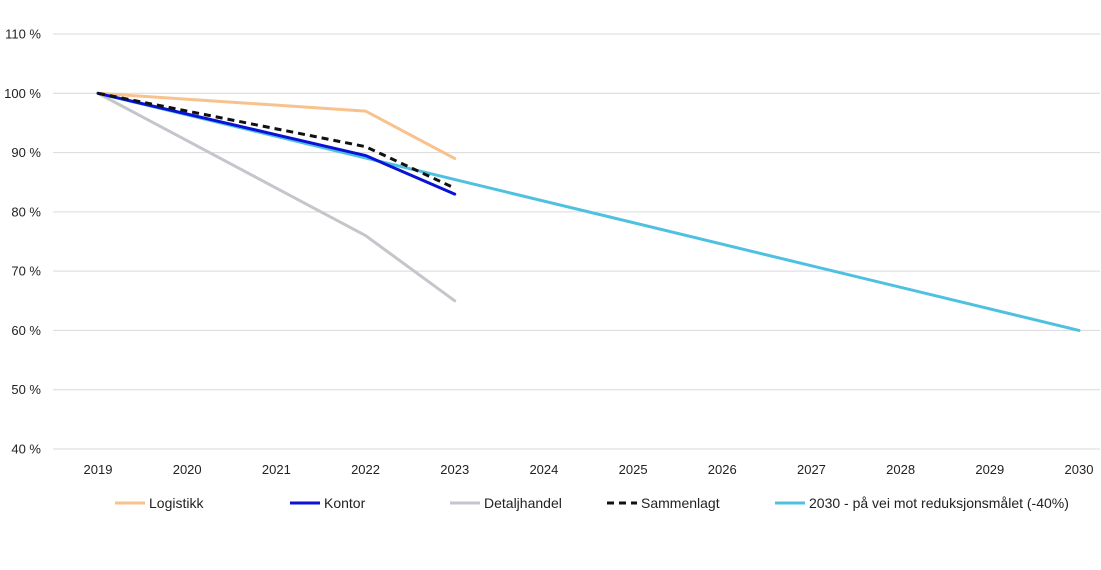 The height and width of the screenshot is (570, 1101). Describe the element at coordinates (26, 330) in the screenshot. I see `y-tick-label: 60 %` at that location.